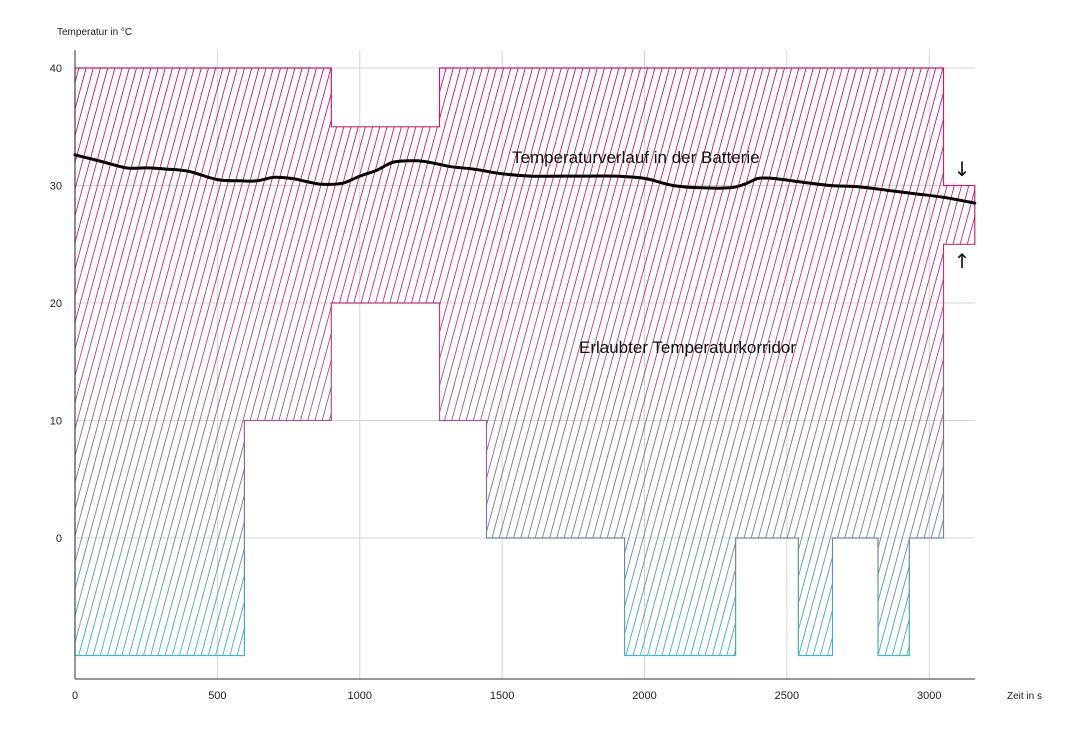 This screenshot has height=753, width=1075. Describe the element at coordinates (75, 696) in the screenshot. I see `x-tick-label: 0` at that location.